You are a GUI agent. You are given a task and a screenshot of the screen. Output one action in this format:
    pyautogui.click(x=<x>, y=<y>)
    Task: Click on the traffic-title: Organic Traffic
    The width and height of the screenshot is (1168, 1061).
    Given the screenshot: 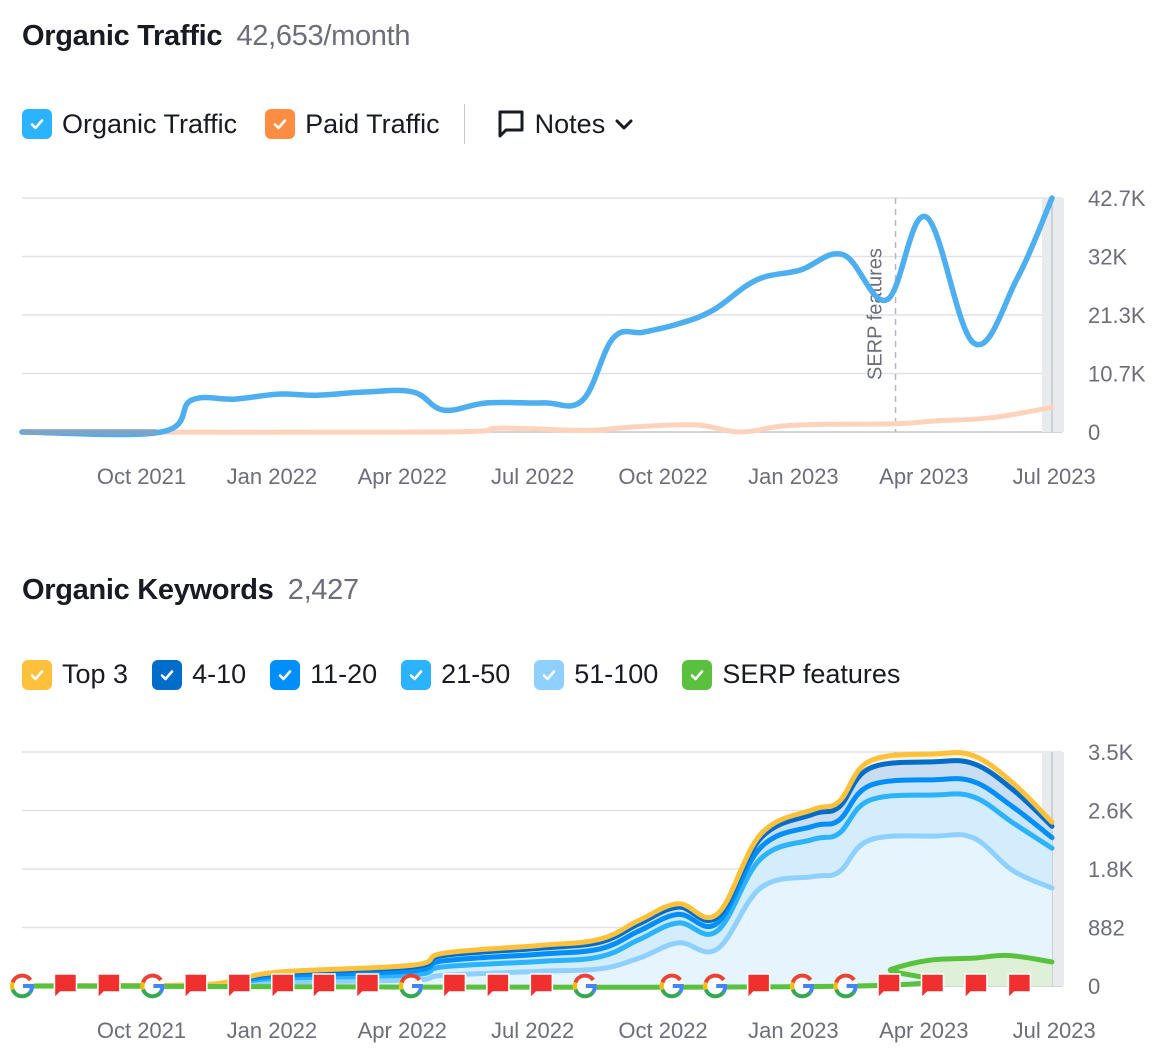 What is the action you would take?
    pyautogui.click(x=122, y=36)
    